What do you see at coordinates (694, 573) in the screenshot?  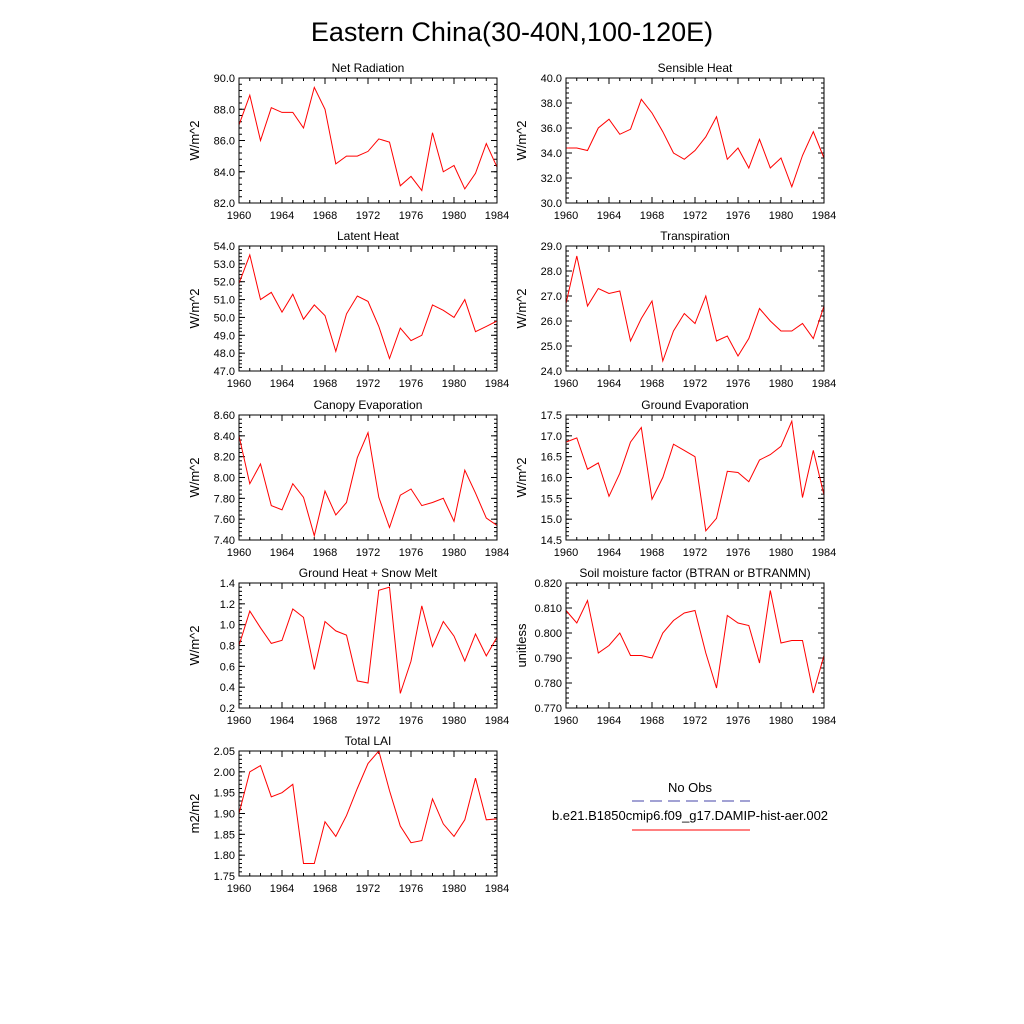 I see `panel-title: Soil moisture factor (BTRAN or BTRANMN)` at bounding box center [694, 573].